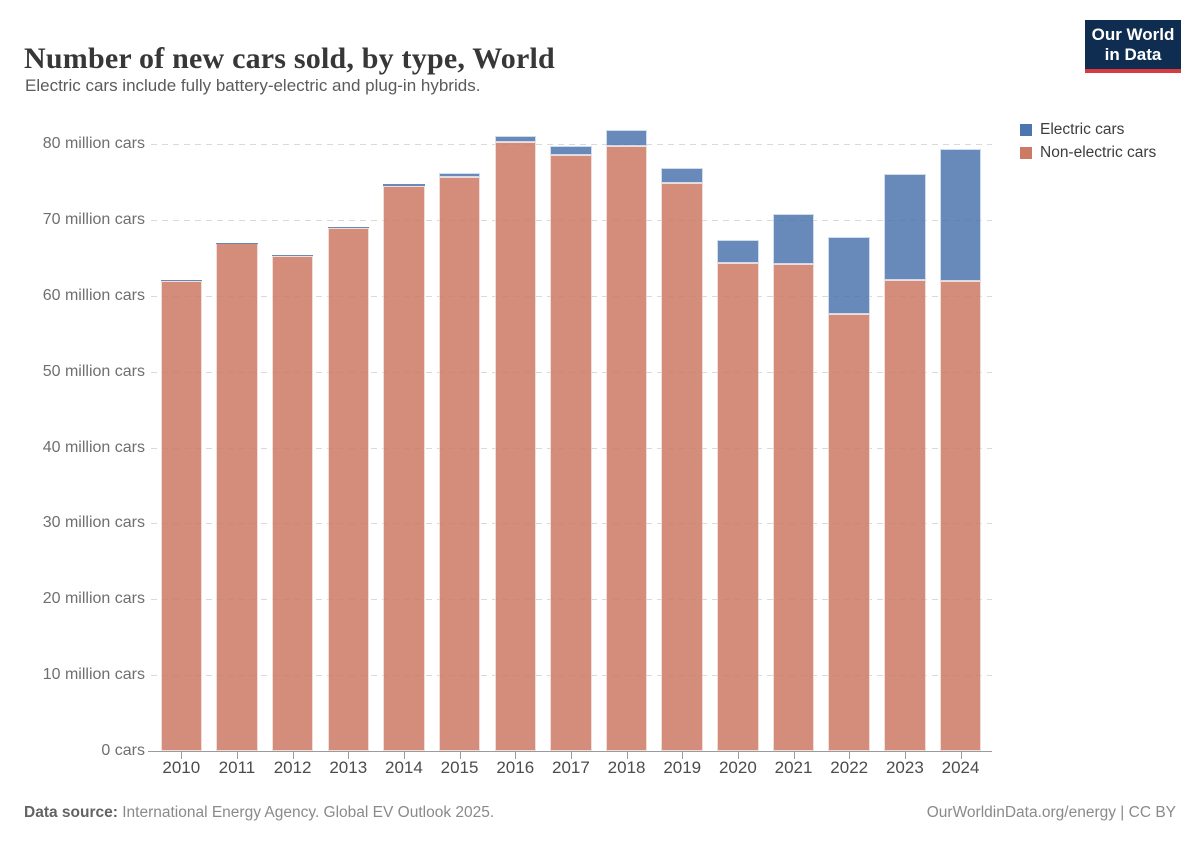 This screenshot has width=1200, height=847. I want to click on gridline-80m, so click(571, 144).